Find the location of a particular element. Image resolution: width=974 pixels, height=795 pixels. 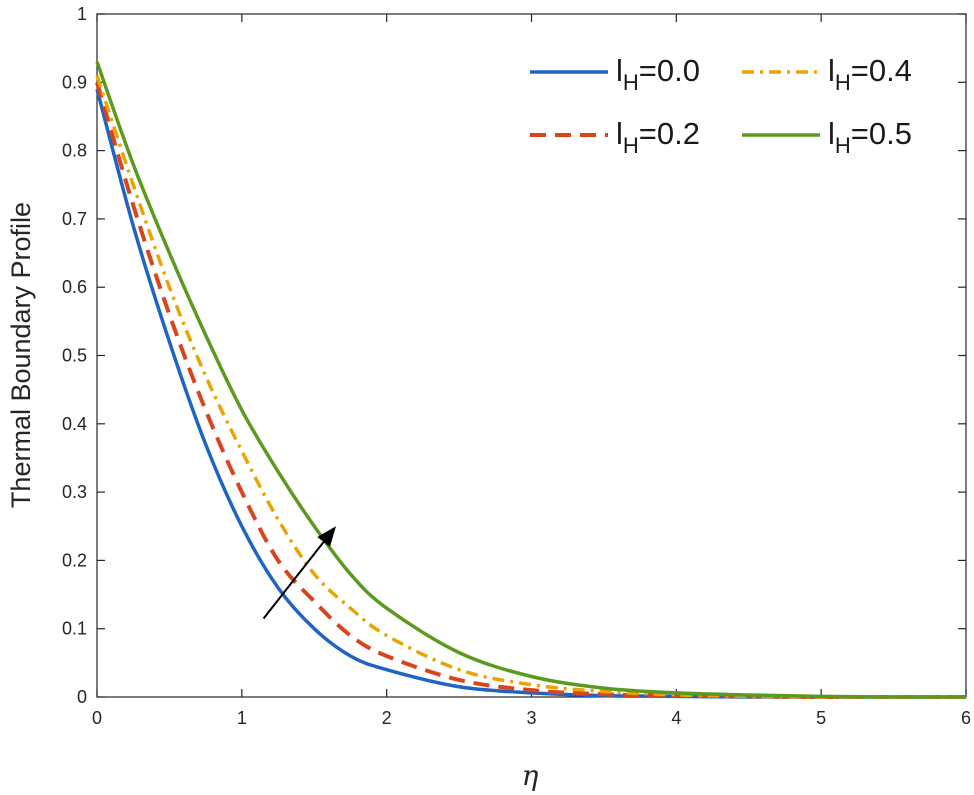

x-tick-label: 5 is located at coordinates (821, 718).